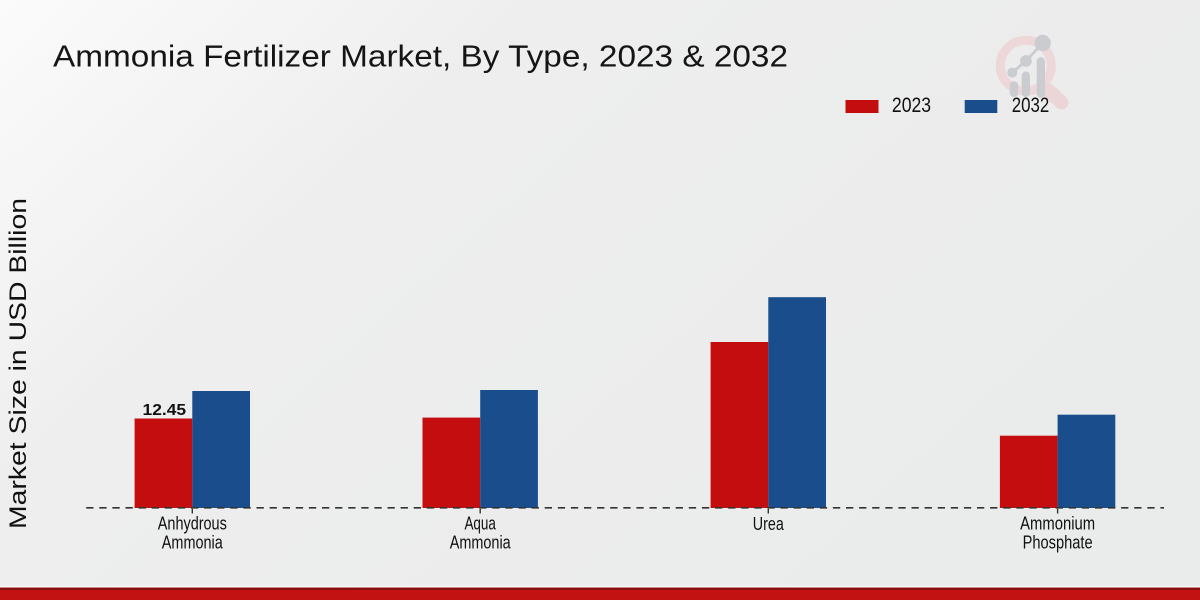  What do you see at coordinates (18, 363) in the screenshot?
I see `svg-text: Market Size in USD Billion` at bounding box center [18, 363].